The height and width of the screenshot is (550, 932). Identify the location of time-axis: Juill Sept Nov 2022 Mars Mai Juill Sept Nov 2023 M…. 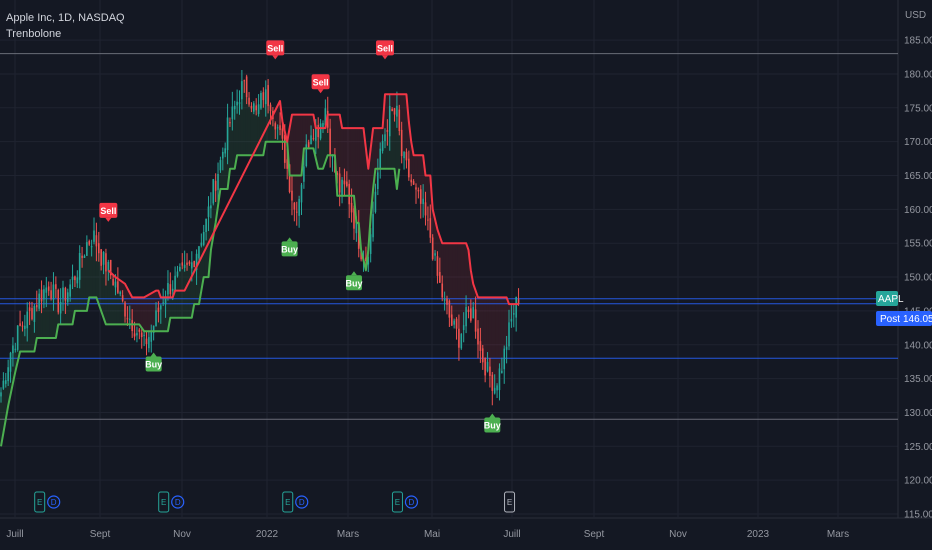
(427, 534).